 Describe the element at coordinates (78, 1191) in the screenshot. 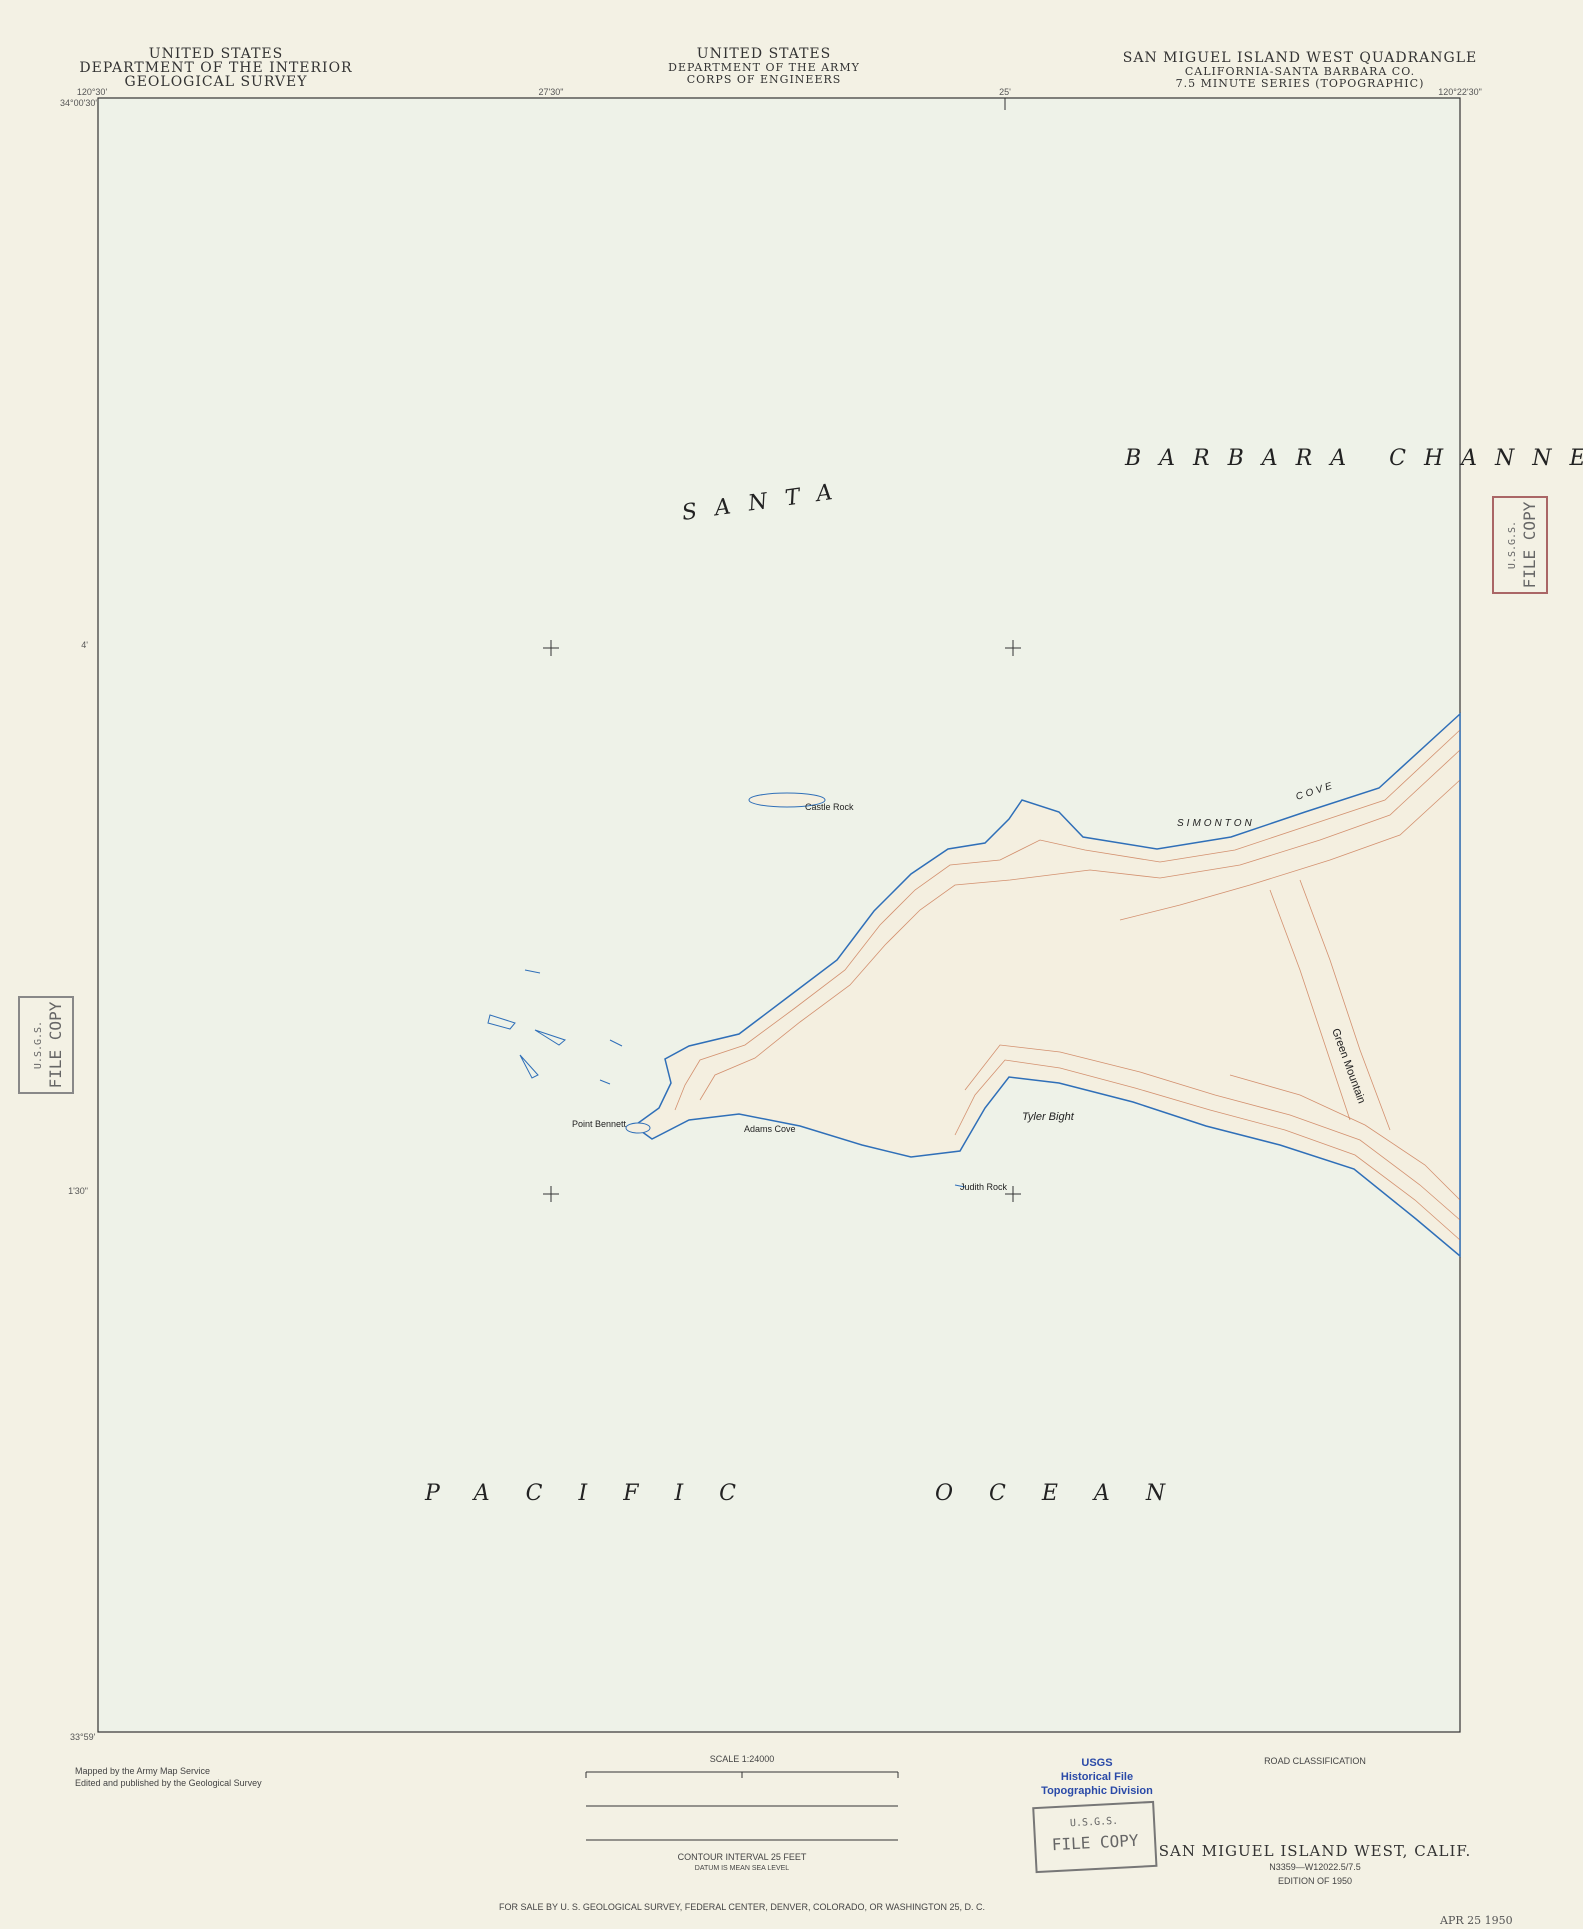

I see `coordinate: 1'30"` at that location.